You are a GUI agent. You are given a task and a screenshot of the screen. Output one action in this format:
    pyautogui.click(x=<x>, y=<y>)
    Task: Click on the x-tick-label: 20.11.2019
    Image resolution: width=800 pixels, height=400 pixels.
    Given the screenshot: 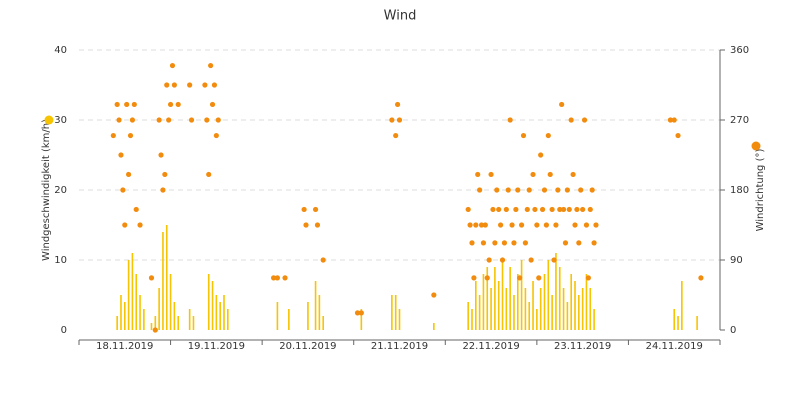 What is the action you would take?
    pyautogui.click(x=307, y=346)
    